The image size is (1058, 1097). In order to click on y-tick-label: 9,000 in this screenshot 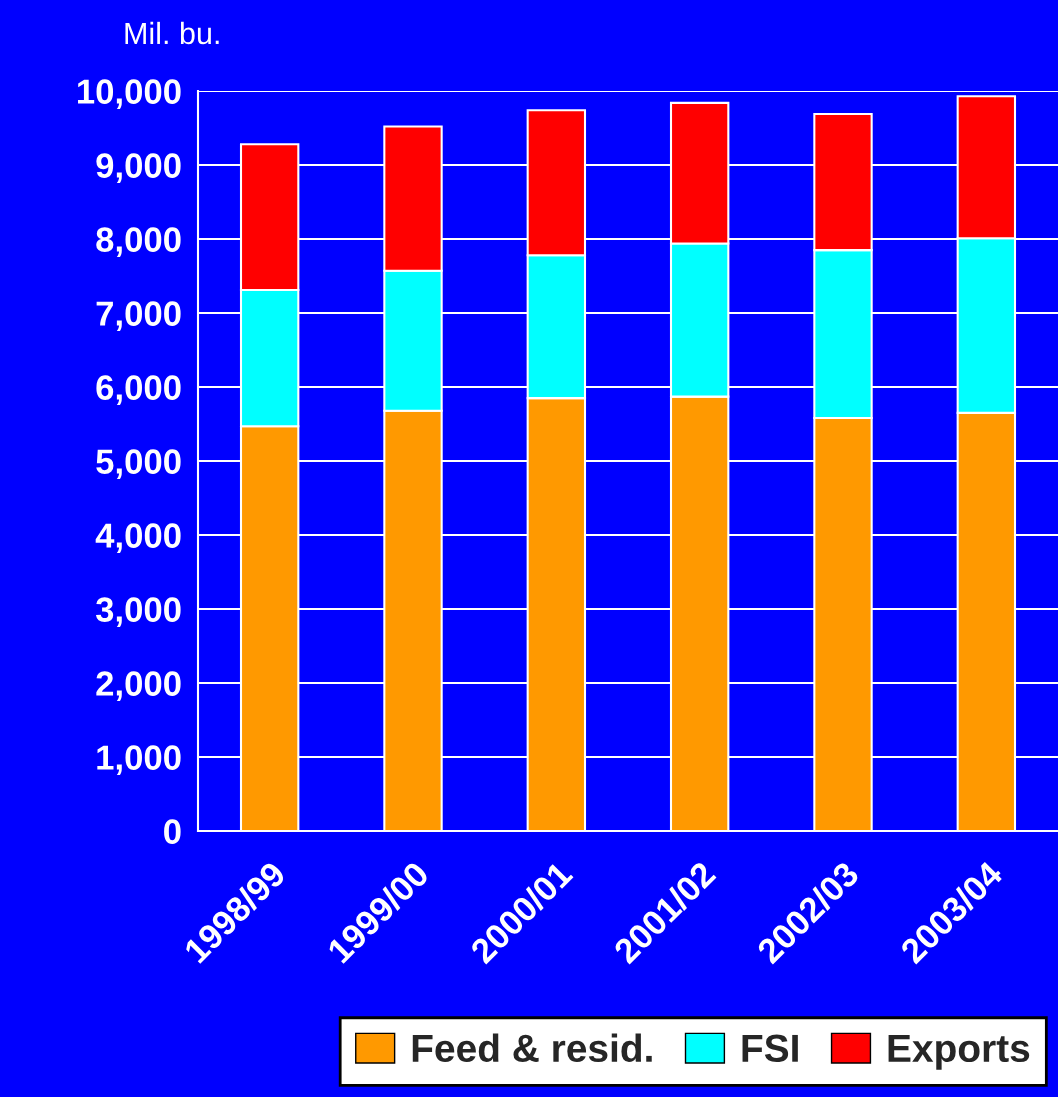, I will do `click(138, 168)`.